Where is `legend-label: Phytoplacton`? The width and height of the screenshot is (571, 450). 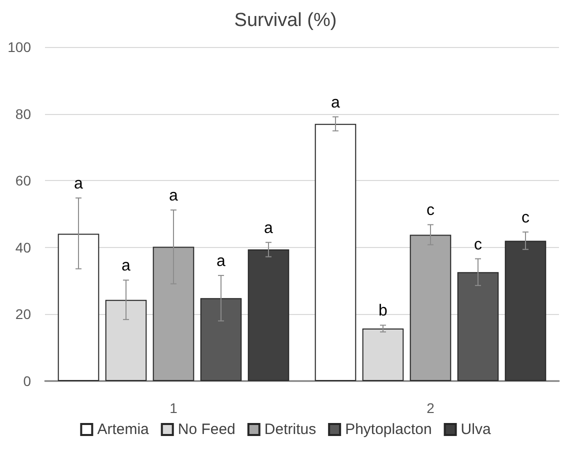 legend-label: Phytoplacton is located at coordinates (388, 429).